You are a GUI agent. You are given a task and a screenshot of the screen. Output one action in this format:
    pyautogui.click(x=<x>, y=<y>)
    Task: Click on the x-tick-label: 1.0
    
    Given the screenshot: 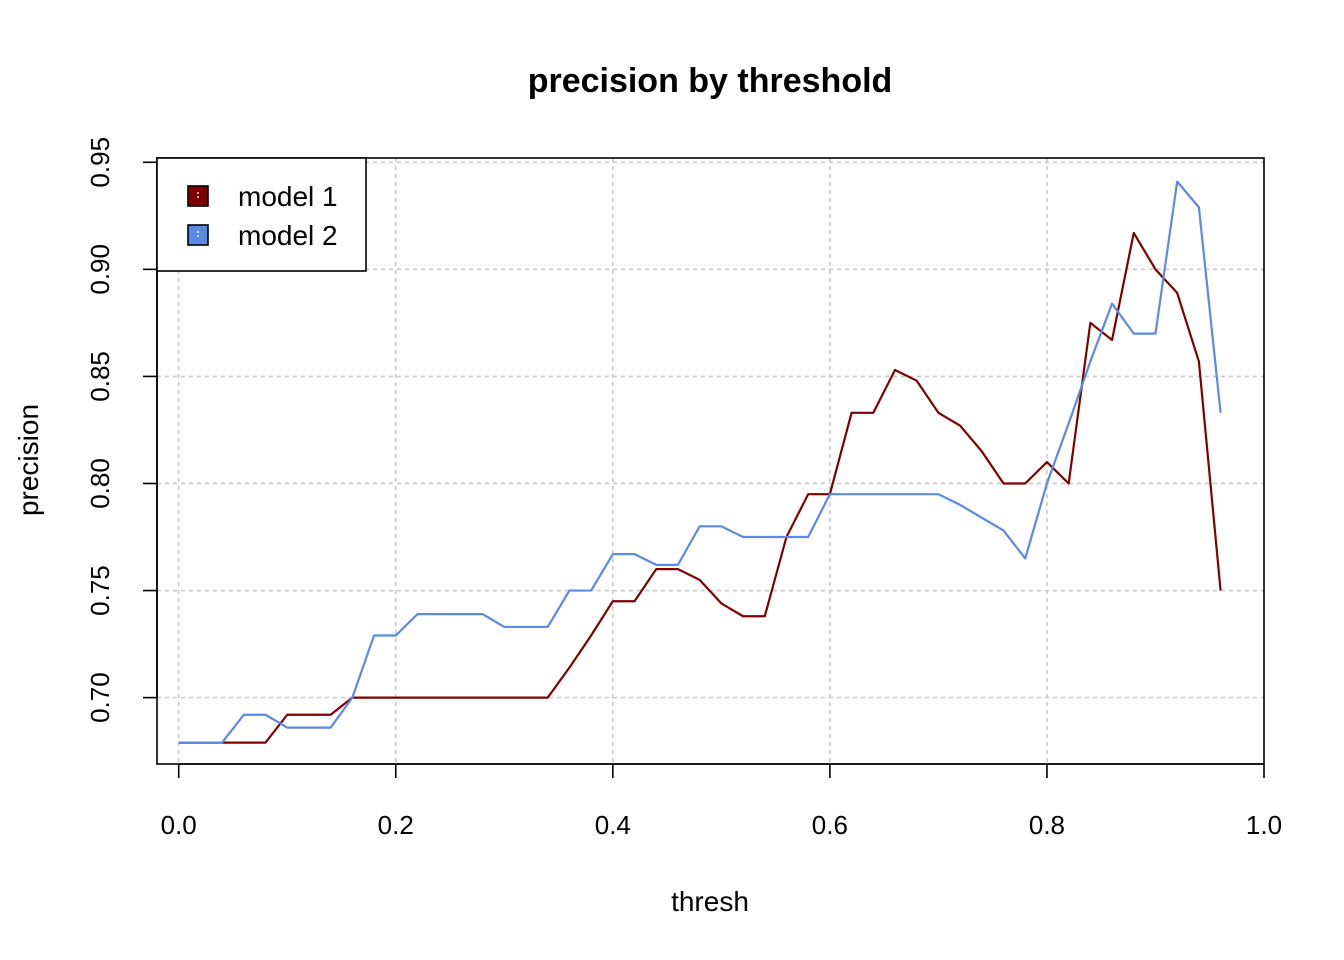 What is the action you would take?
    pyautogui.click(x=1264, y=825)
    